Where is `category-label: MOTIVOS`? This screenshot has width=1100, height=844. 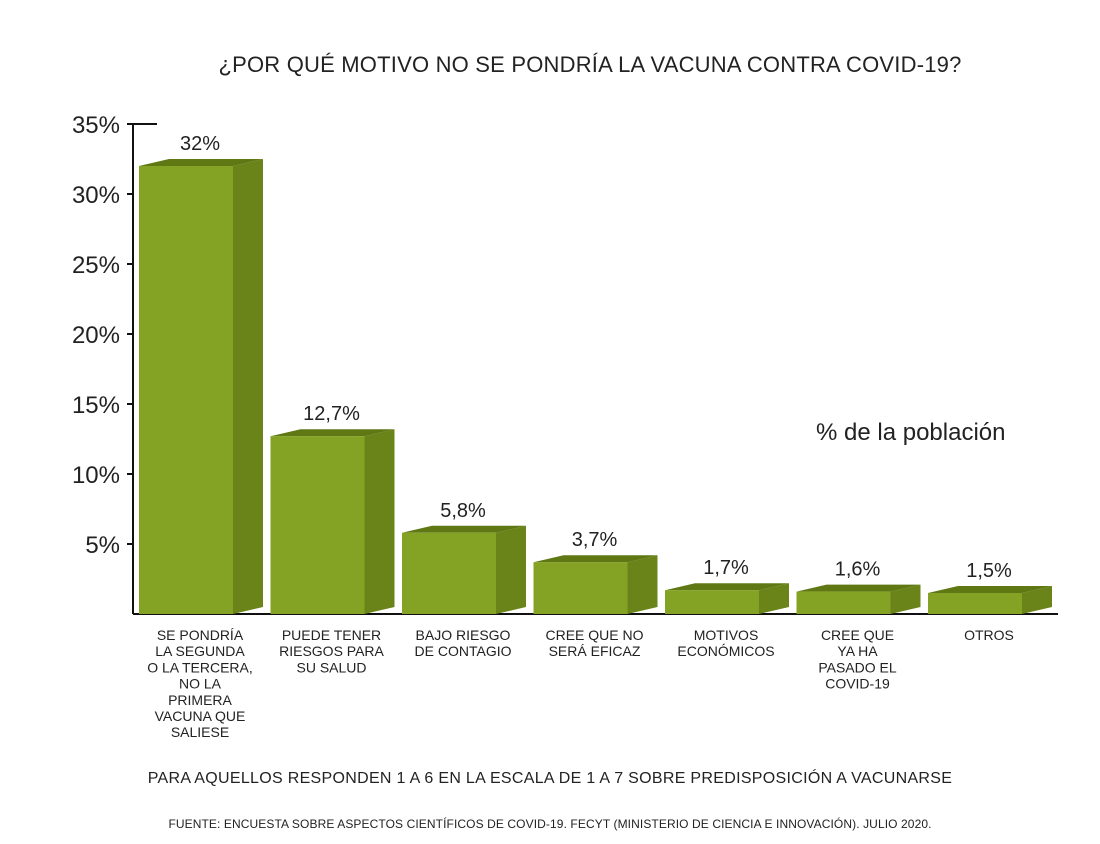 category-label: MOTIVOS is located at coordinates (726, 635).